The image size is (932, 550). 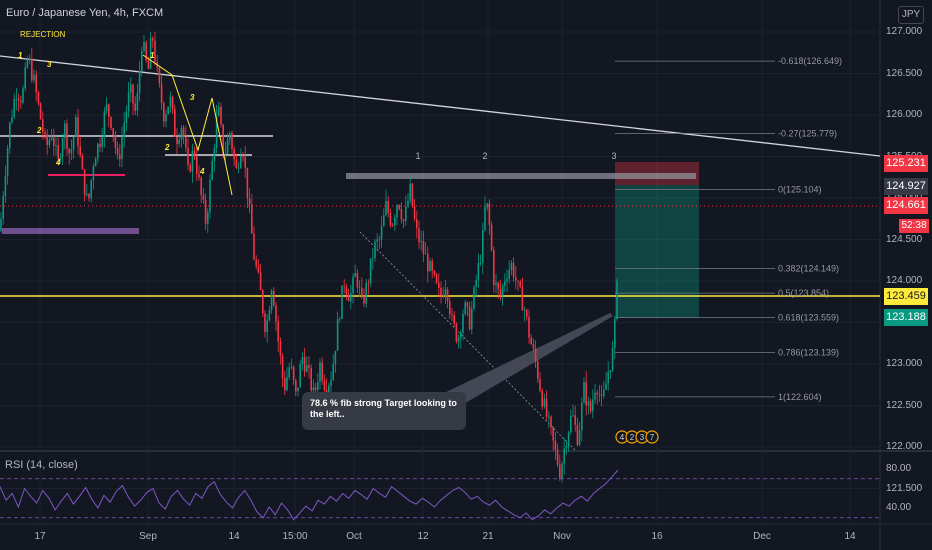 I want to click on rsi-axis-tick: 80.00, so click(x=899, y=468).